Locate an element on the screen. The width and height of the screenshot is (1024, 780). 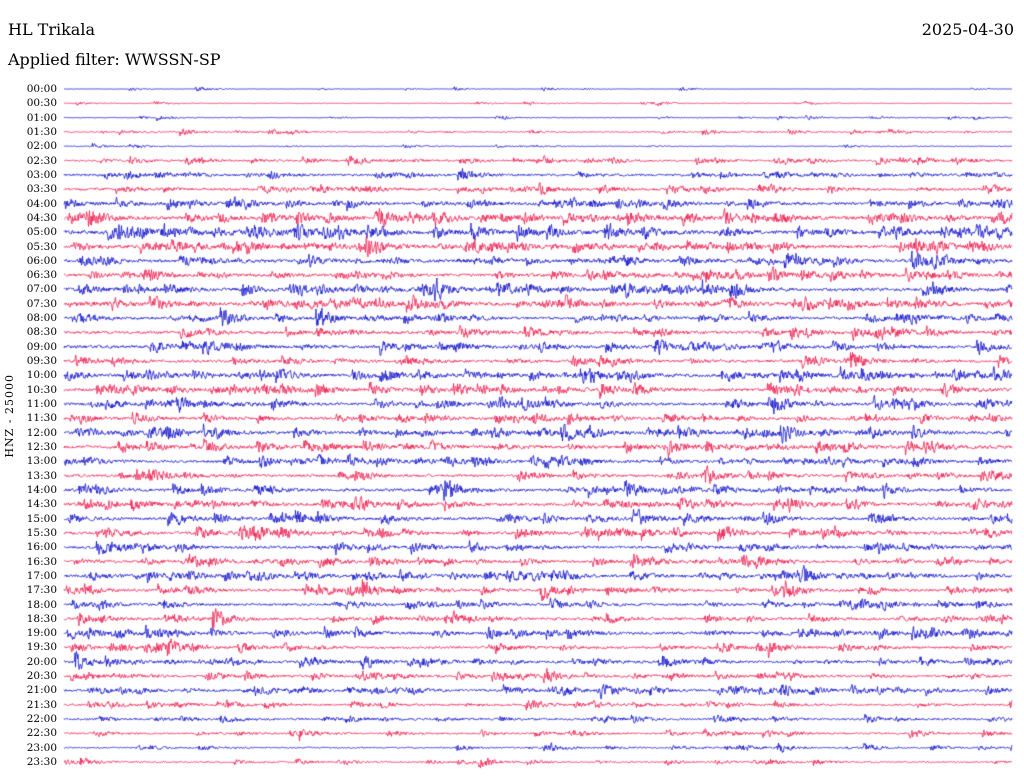
time-label: 12:30 is located at coordinates (41, 447).